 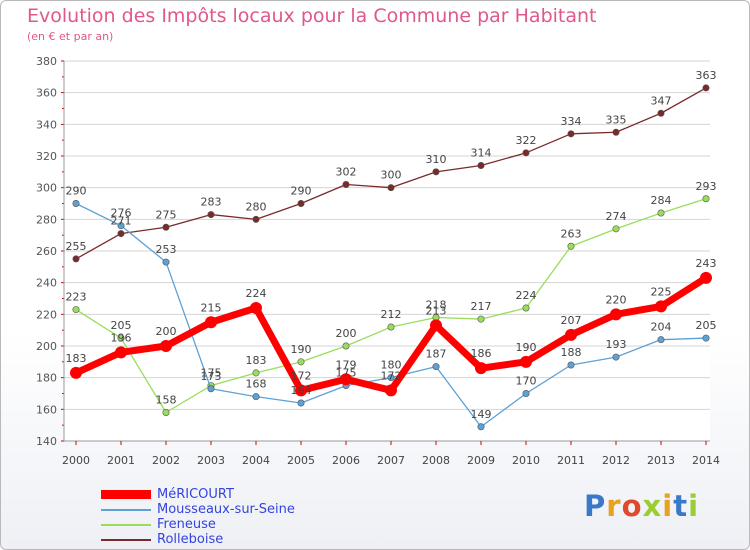 What do you see at coordinates (571, 233) in the screenshot?
I see `data-label: 263` at bounding box center [571, 233].